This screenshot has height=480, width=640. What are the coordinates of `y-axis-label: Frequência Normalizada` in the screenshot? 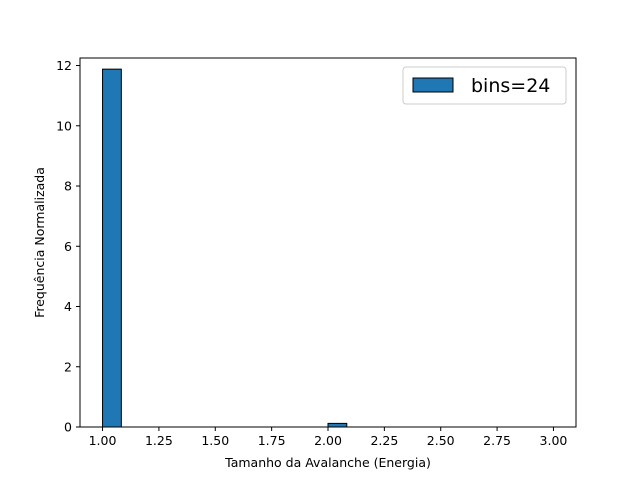 It's located at (39, 242).